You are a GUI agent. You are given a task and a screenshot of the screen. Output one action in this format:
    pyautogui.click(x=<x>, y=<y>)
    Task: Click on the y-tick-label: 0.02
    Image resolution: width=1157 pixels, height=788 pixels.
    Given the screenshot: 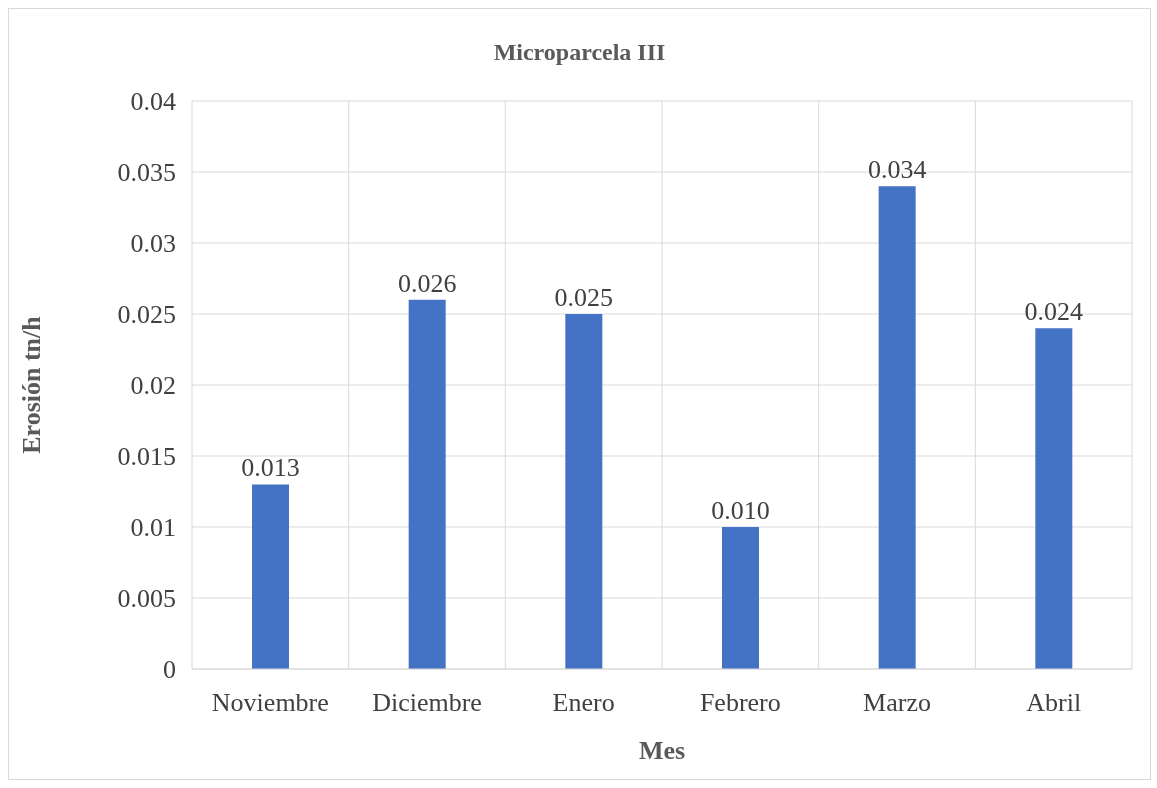 What is the action you would take?
    pyautogui.click(x=153, y=386)
    